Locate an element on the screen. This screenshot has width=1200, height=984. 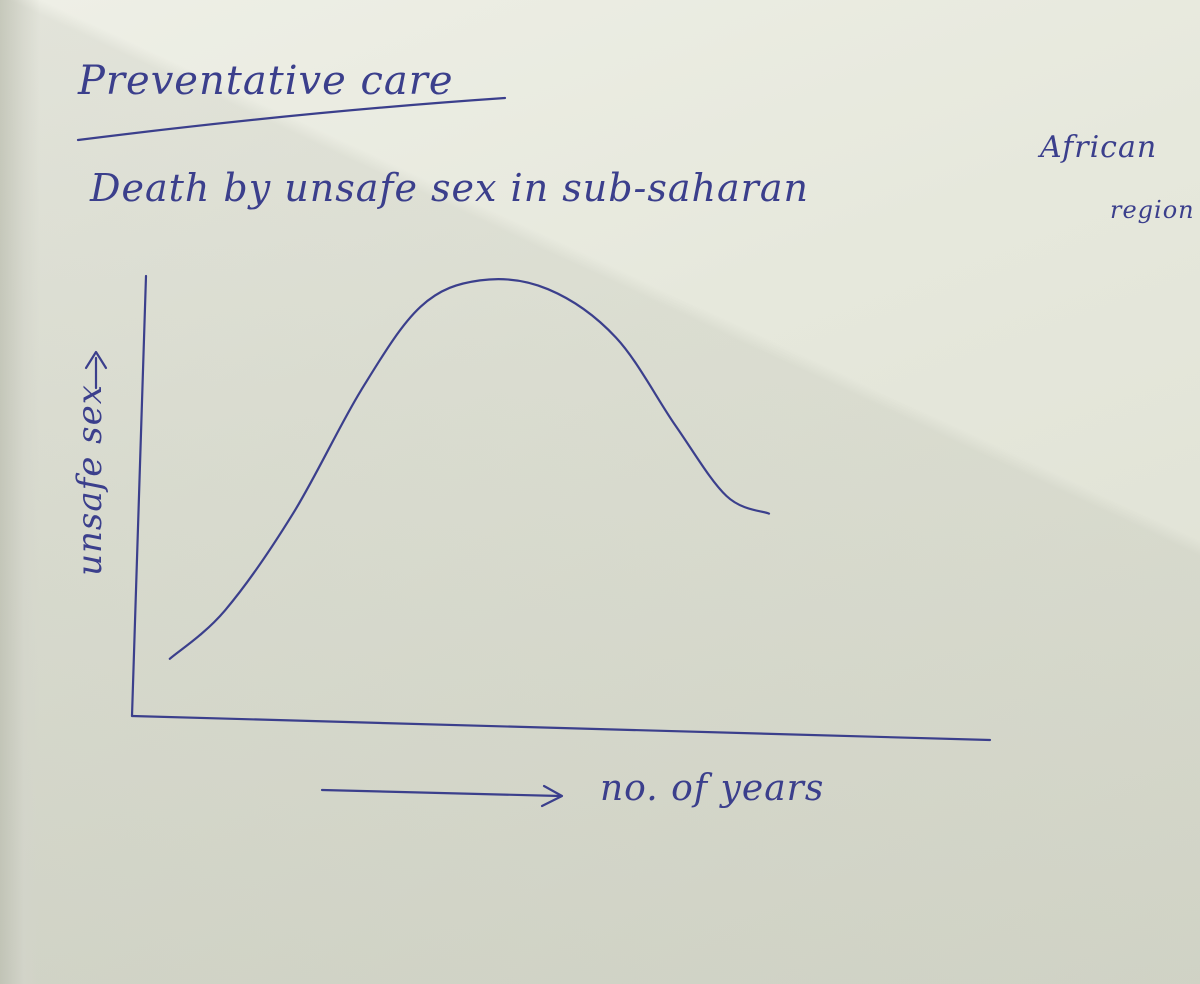
paper-edge is located at coordinates (20, 492).